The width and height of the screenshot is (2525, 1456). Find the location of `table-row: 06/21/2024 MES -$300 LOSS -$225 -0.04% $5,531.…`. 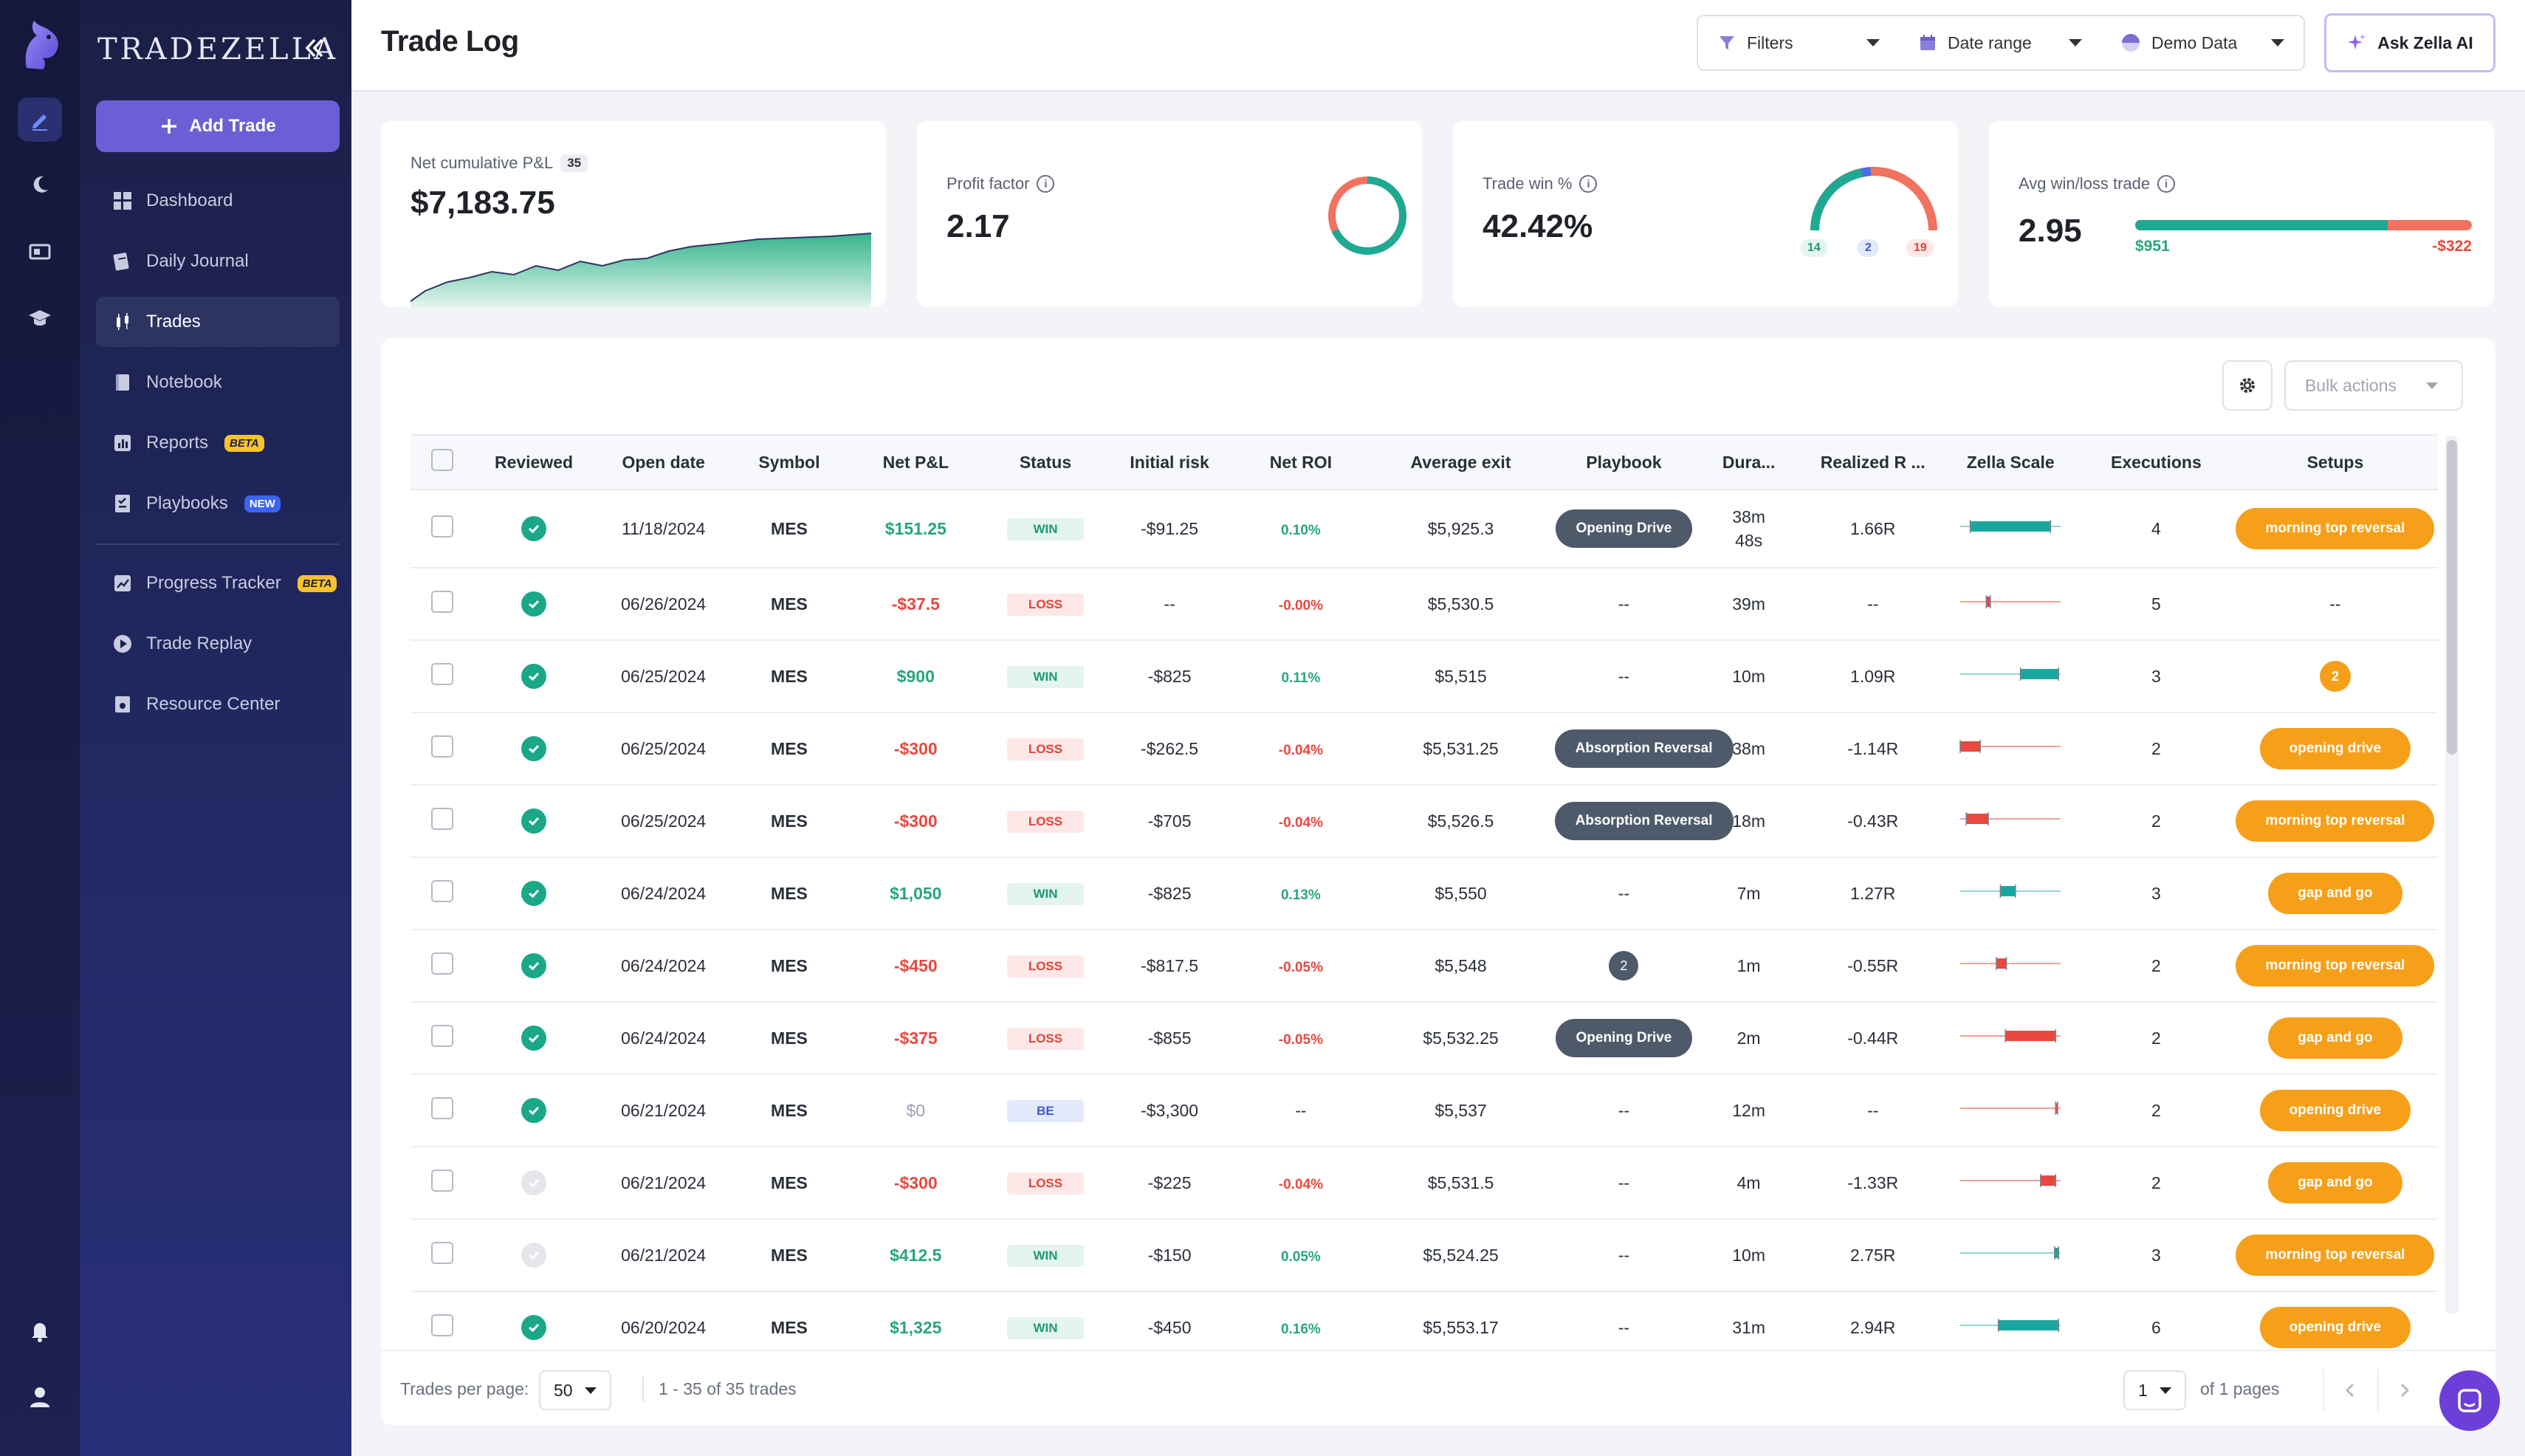

table-row: 06/21/2024 MES -$300 LOSS -$225 -0.04% $5,531.… is located at coordinates (1424, 1184).